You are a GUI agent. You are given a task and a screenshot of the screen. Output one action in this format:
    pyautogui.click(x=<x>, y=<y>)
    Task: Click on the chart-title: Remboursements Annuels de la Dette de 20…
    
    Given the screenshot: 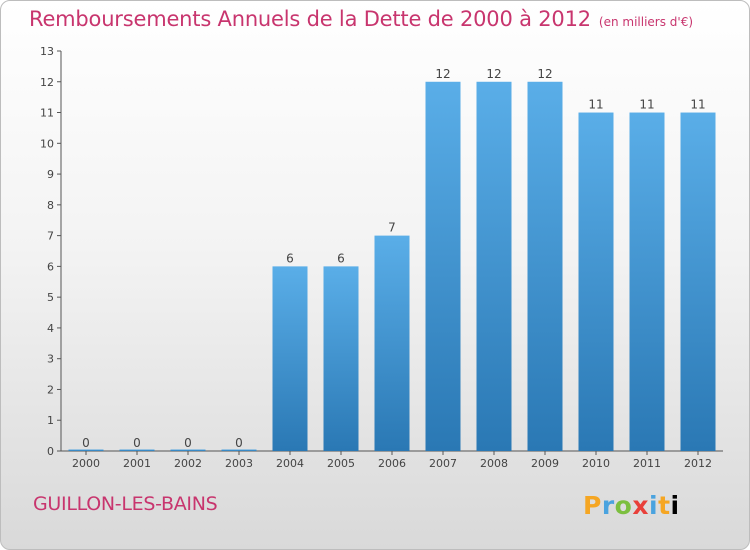 What is the action you would take?
    pyautogui.click(x=361, y=19)
    